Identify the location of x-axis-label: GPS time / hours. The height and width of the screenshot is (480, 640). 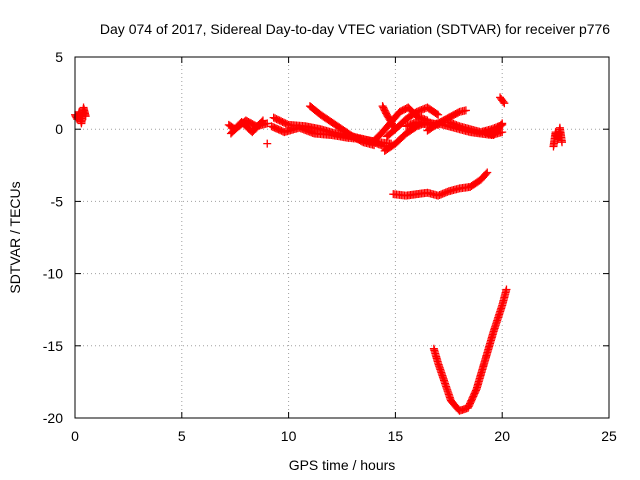
(342, 465).